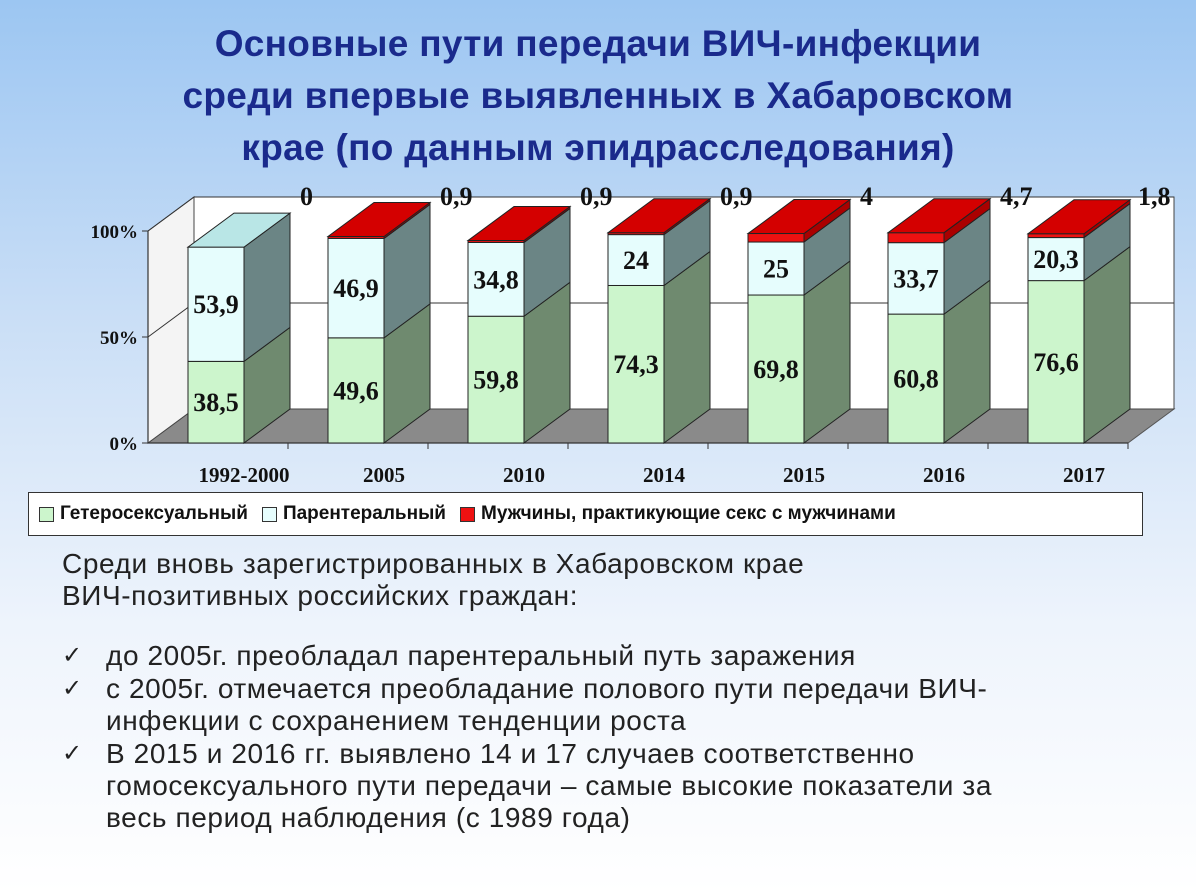 This screenshot has height=893, width=1196. Describe the element at coordinates (944, 475) in the screenshot. I see `x-tick-label: 2016` at that location.